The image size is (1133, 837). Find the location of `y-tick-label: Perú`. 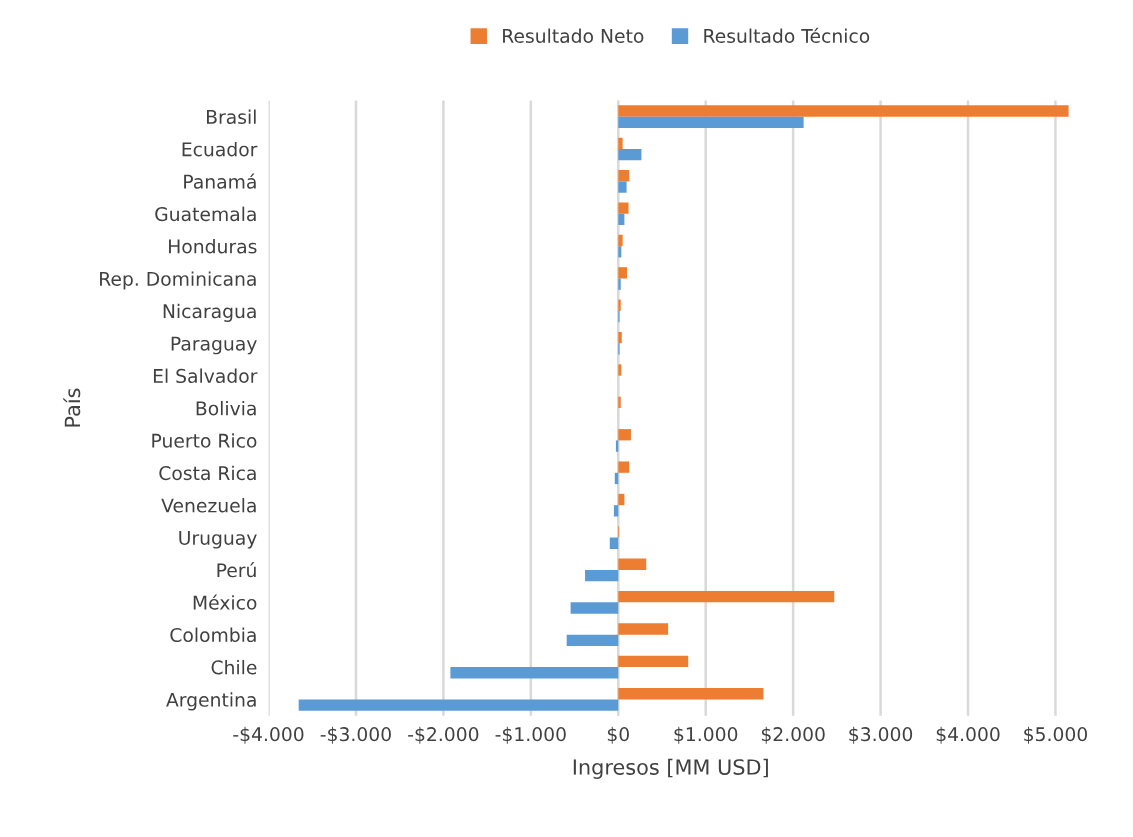

y-tick-label: Perú is located at coordinates (236, 570).